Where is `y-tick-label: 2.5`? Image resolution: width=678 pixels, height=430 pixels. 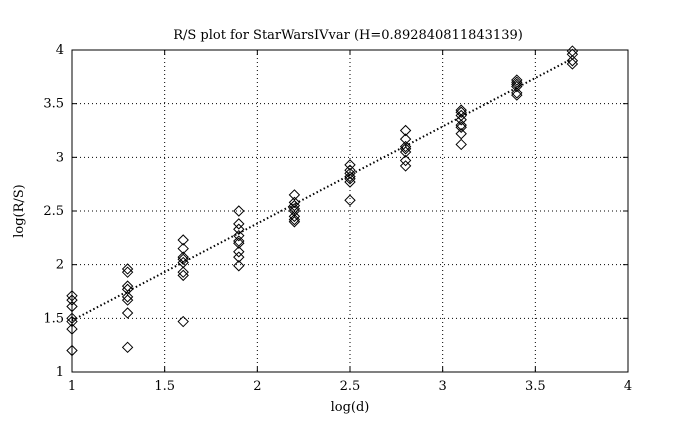 y-tick-label: 2.5 is located at coordinates (53, 211).